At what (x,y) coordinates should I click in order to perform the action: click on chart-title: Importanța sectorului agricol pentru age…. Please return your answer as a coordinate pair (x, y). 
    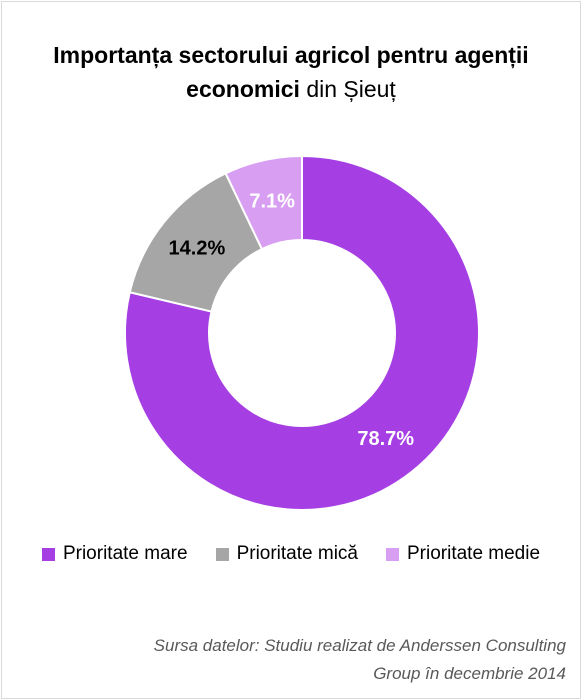
    Looking at the image, I should click on (291, 72).